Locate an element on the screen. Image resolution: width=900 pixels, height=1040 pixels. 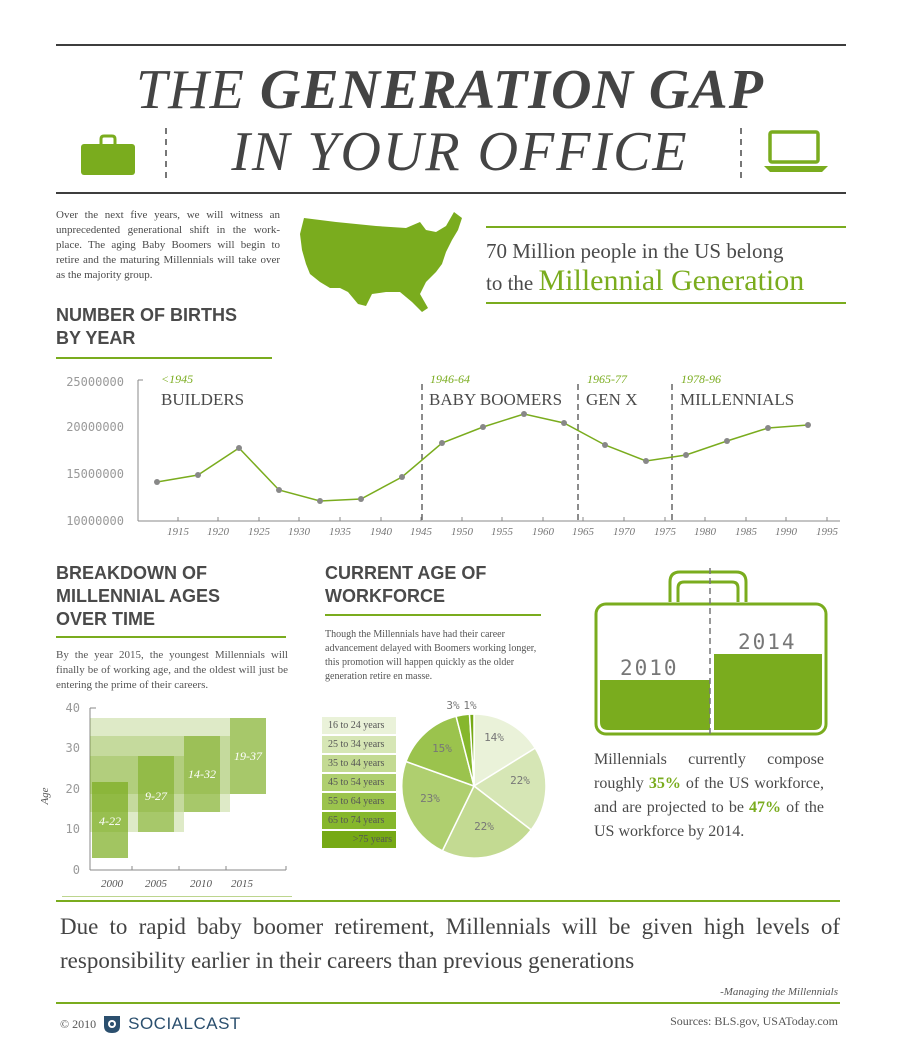
legend-75-plus: >75 years is located at coordinates (359, 839).